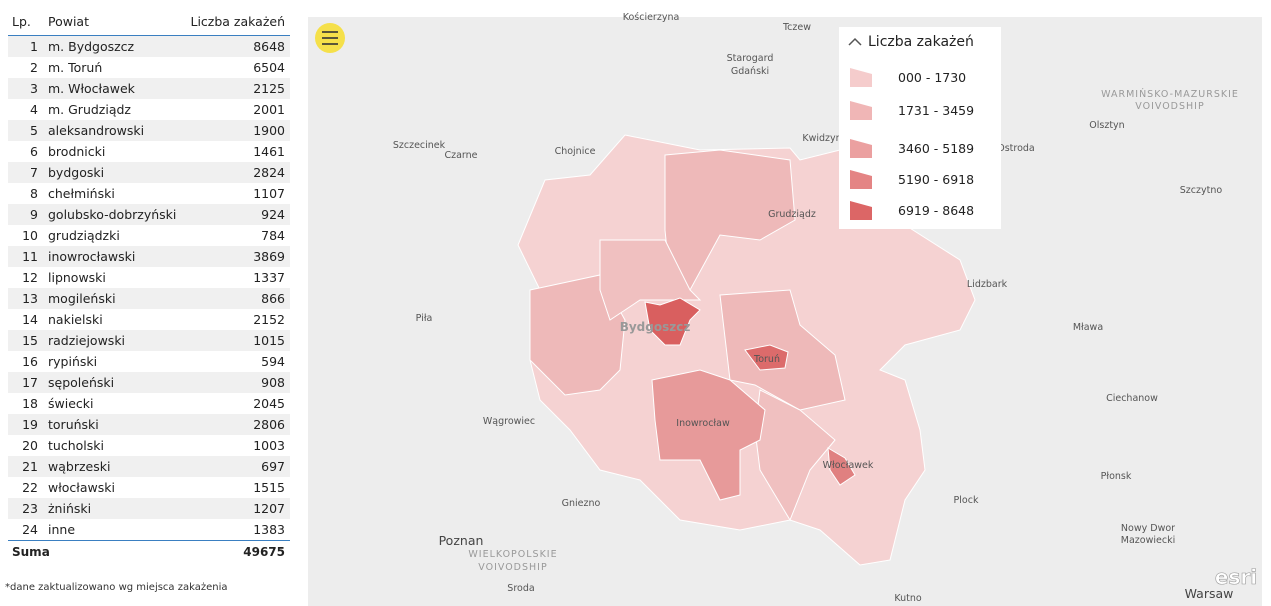  Describe the element at coordinates (520, 588) in the screenshot. I see `place-label: Sroda` at that location.